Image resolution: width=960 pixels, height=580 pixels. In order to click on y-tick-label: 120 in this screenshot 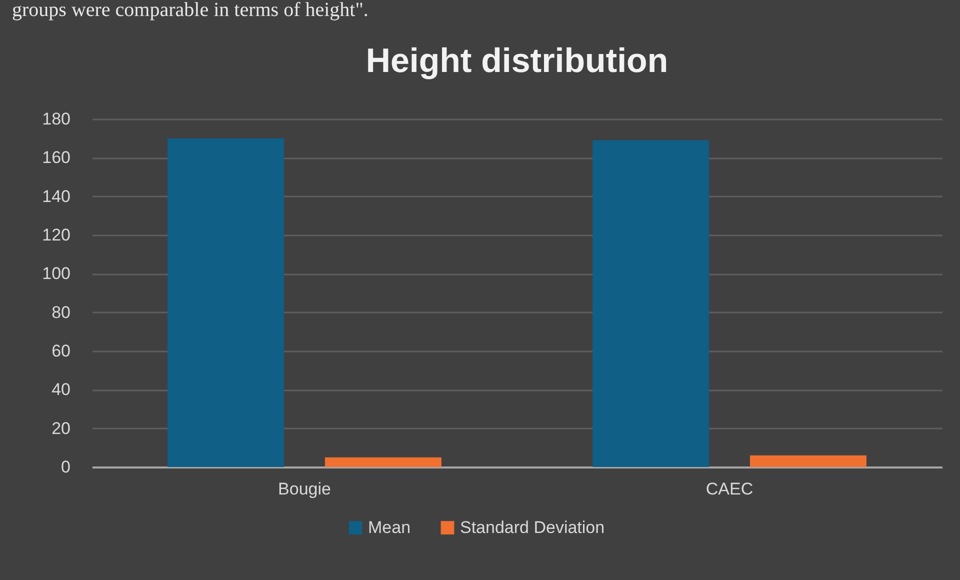, I will do `click(56, 235)`.